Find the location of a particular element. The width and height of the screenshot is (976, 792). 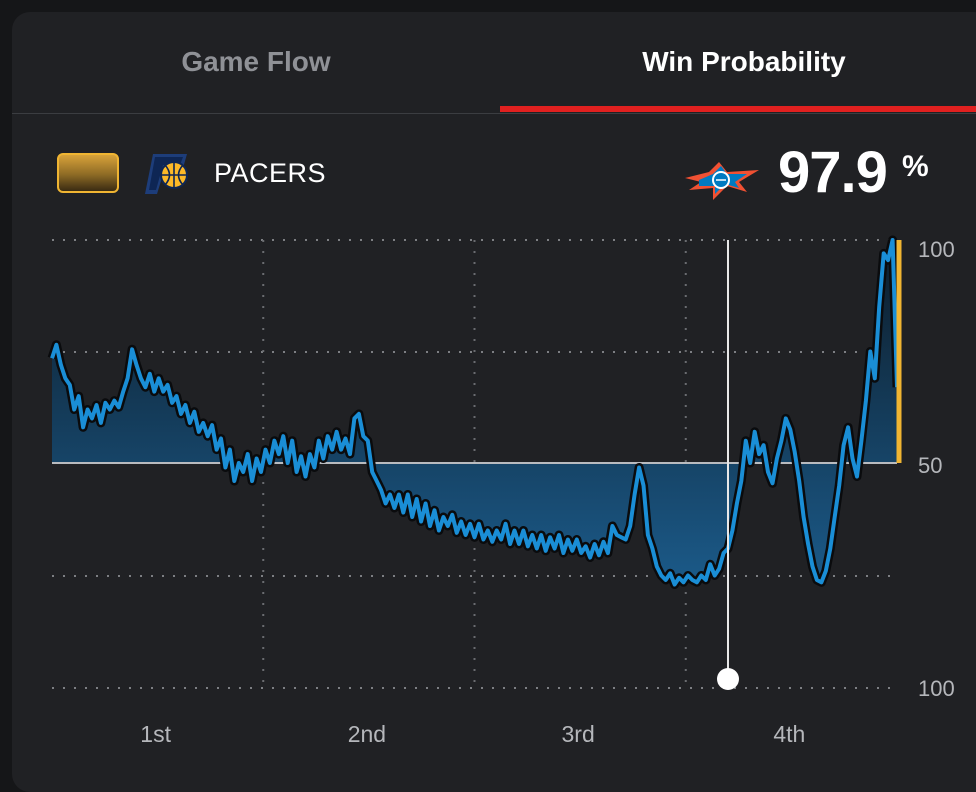

x-axis-quarter-label: 4th is located at coordinates (789, 734).